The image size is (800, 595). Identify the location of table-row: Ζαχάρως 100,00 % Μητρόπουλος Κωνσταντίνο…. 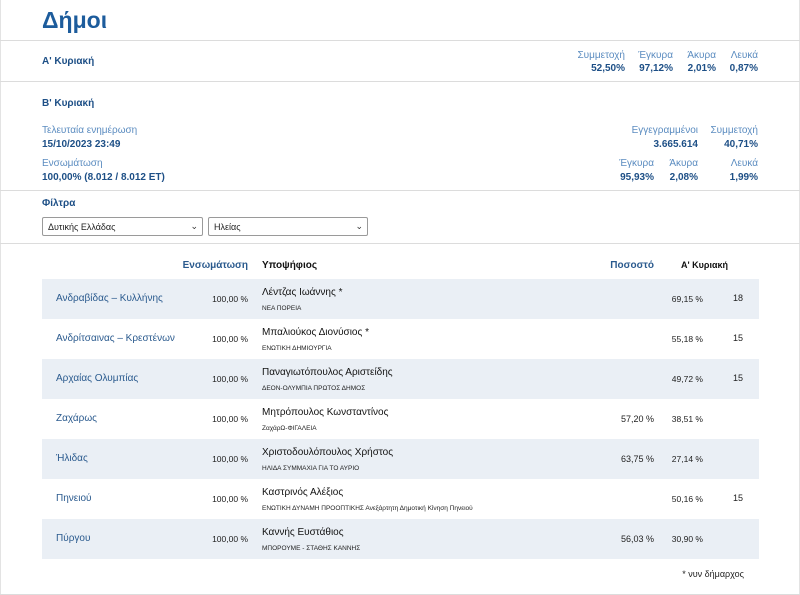
(400, 419).